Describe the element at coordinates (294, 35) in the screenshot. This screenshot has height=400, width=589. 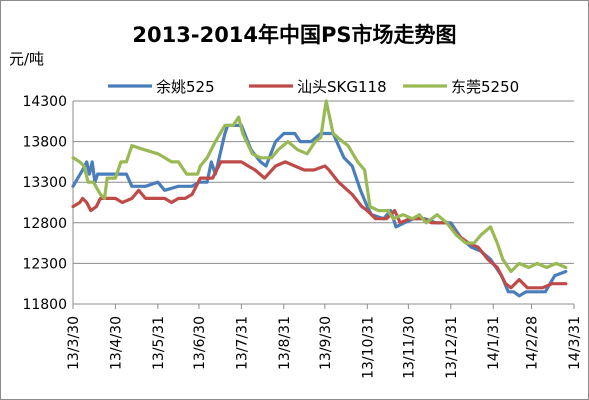
I see `chart-title: 2013-2014年中国PS市场走势图` at that location.